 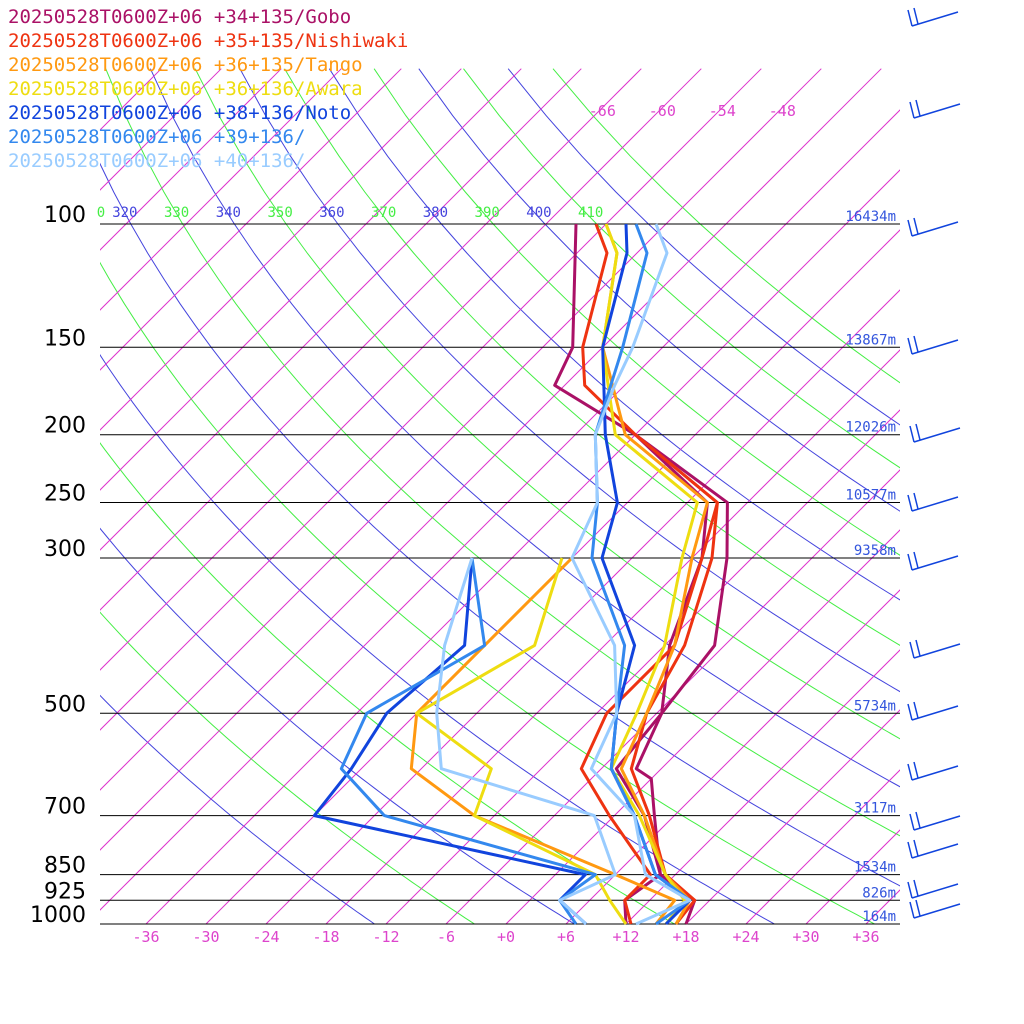 What do you see at coordinates (185, 89) in the screenshot?
I see `legend-entry-4: 20250528T0600Z+06 +36+136/Awara` at bounding box center [185, 89].